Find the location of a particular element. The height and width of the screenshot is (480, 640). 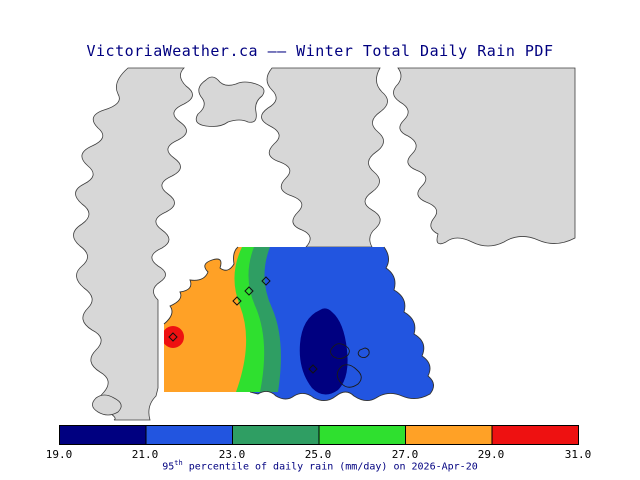

colorbar-tick-label: 25.0 is located at coordinates (318, 454).